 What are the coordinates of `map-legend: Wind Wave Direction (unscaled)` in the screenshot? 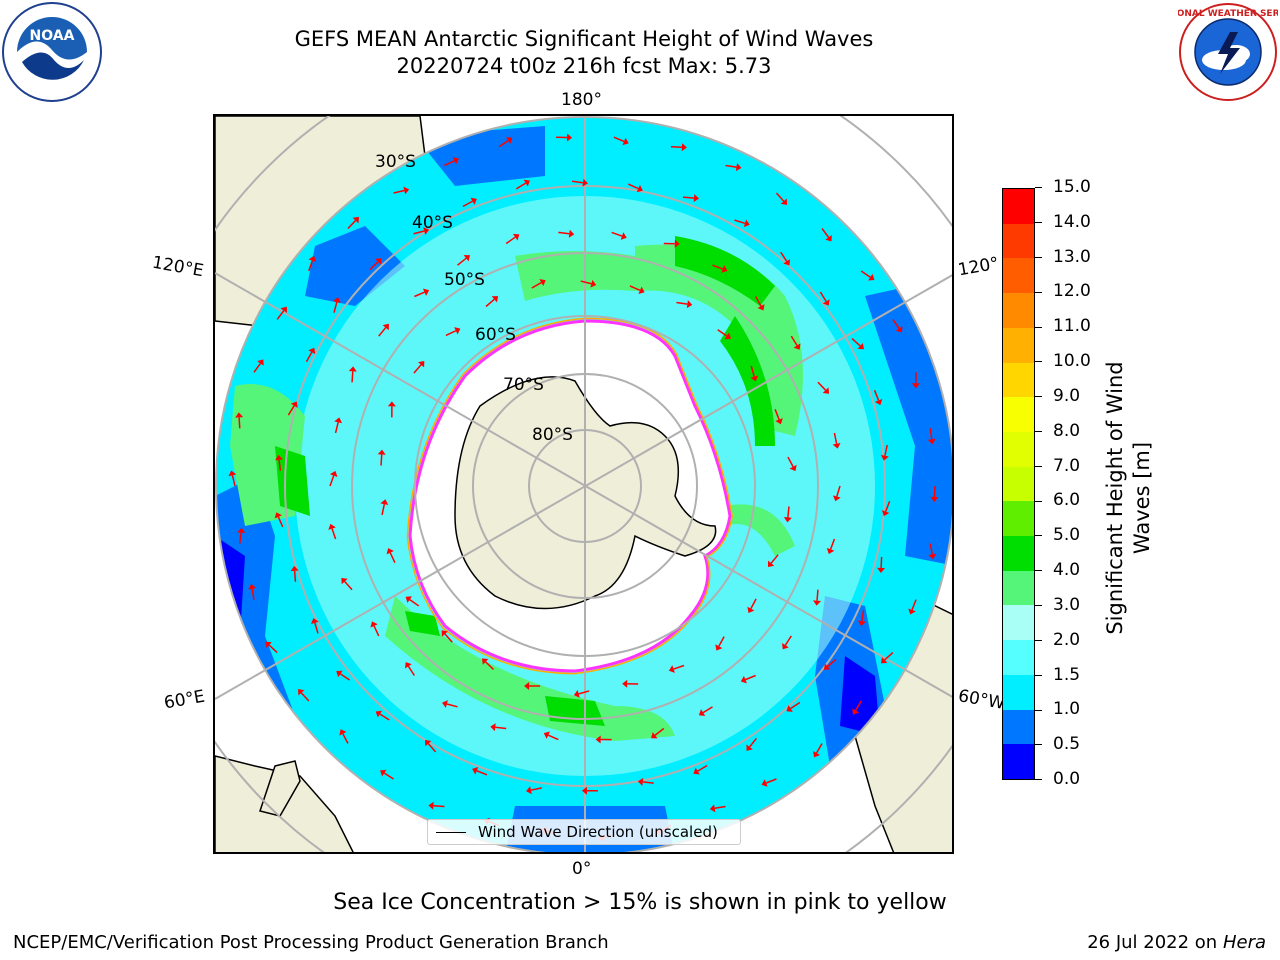 It's located at (584, 832).